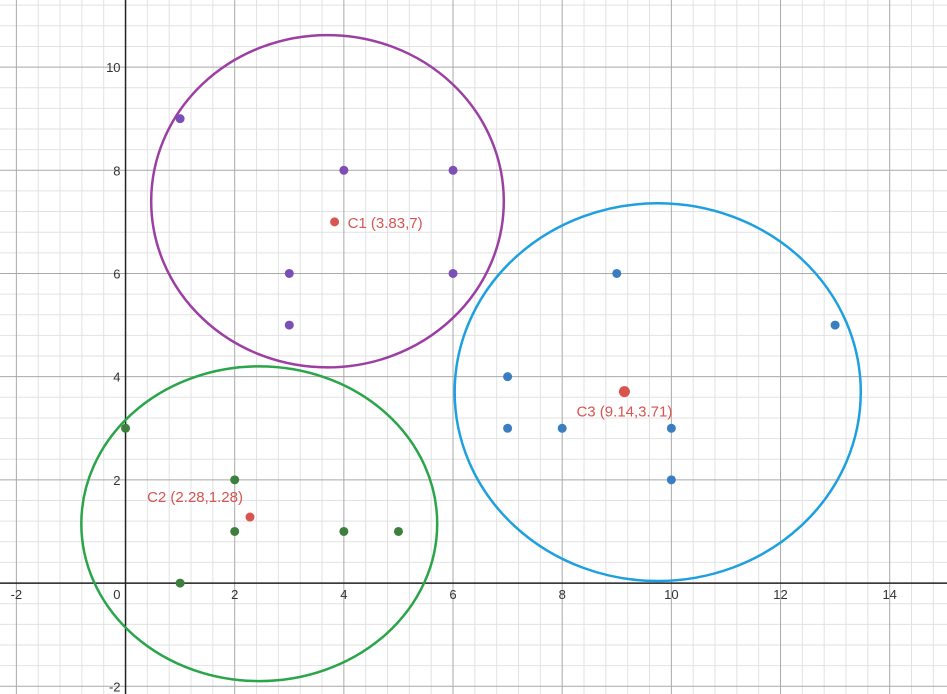 The image size is (947, 694). I want to click on y-tick-label: 8, so click(116, 170).